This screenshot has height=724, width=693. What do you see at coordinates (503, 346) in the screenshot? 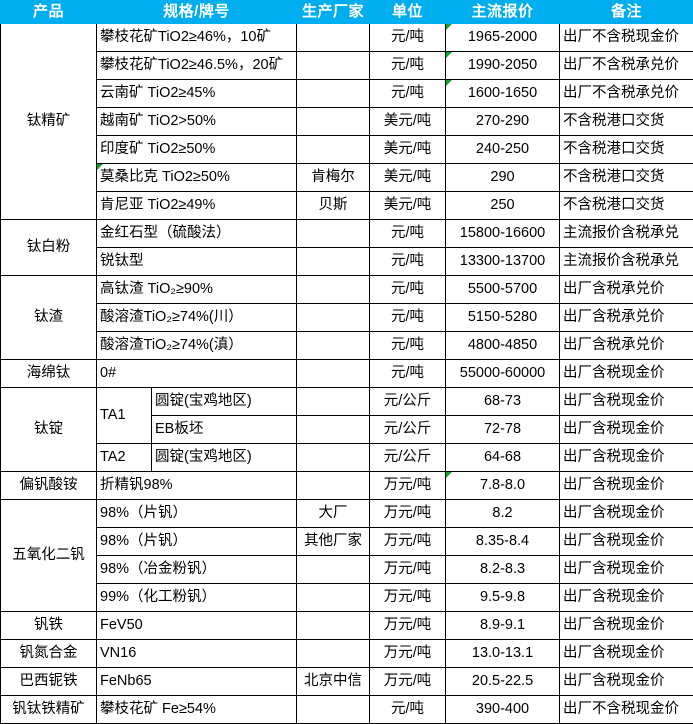
I see `price-cell: 4800-4850` at bounding box center [503, 346].